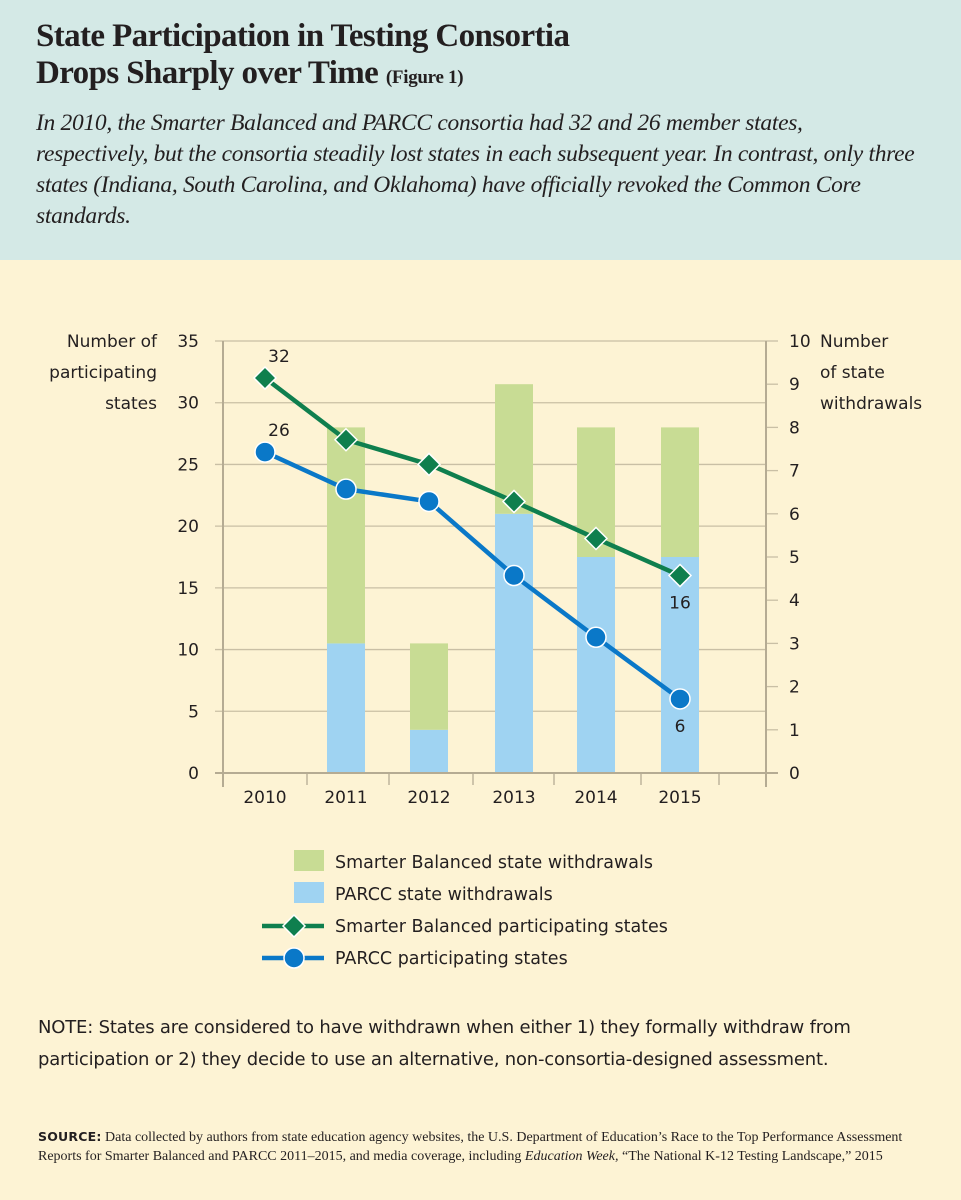 Image resolution: width=961 pixels, height=1200 pixels. What do you see at coordinates (794, 515) in the screenshot?
I see `right-tick-label: 6` at bounding box center [794, 515].